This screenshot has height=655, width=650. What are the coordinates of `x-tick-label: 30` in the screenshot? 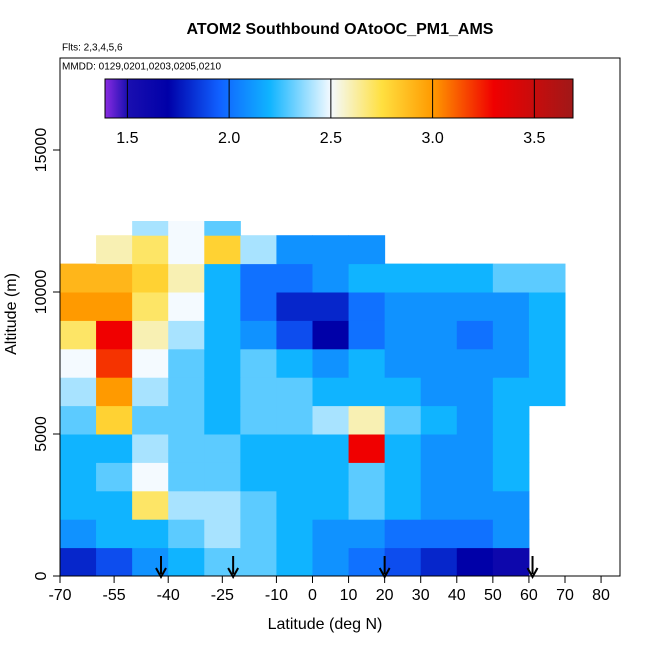 It's located at (421, 595).